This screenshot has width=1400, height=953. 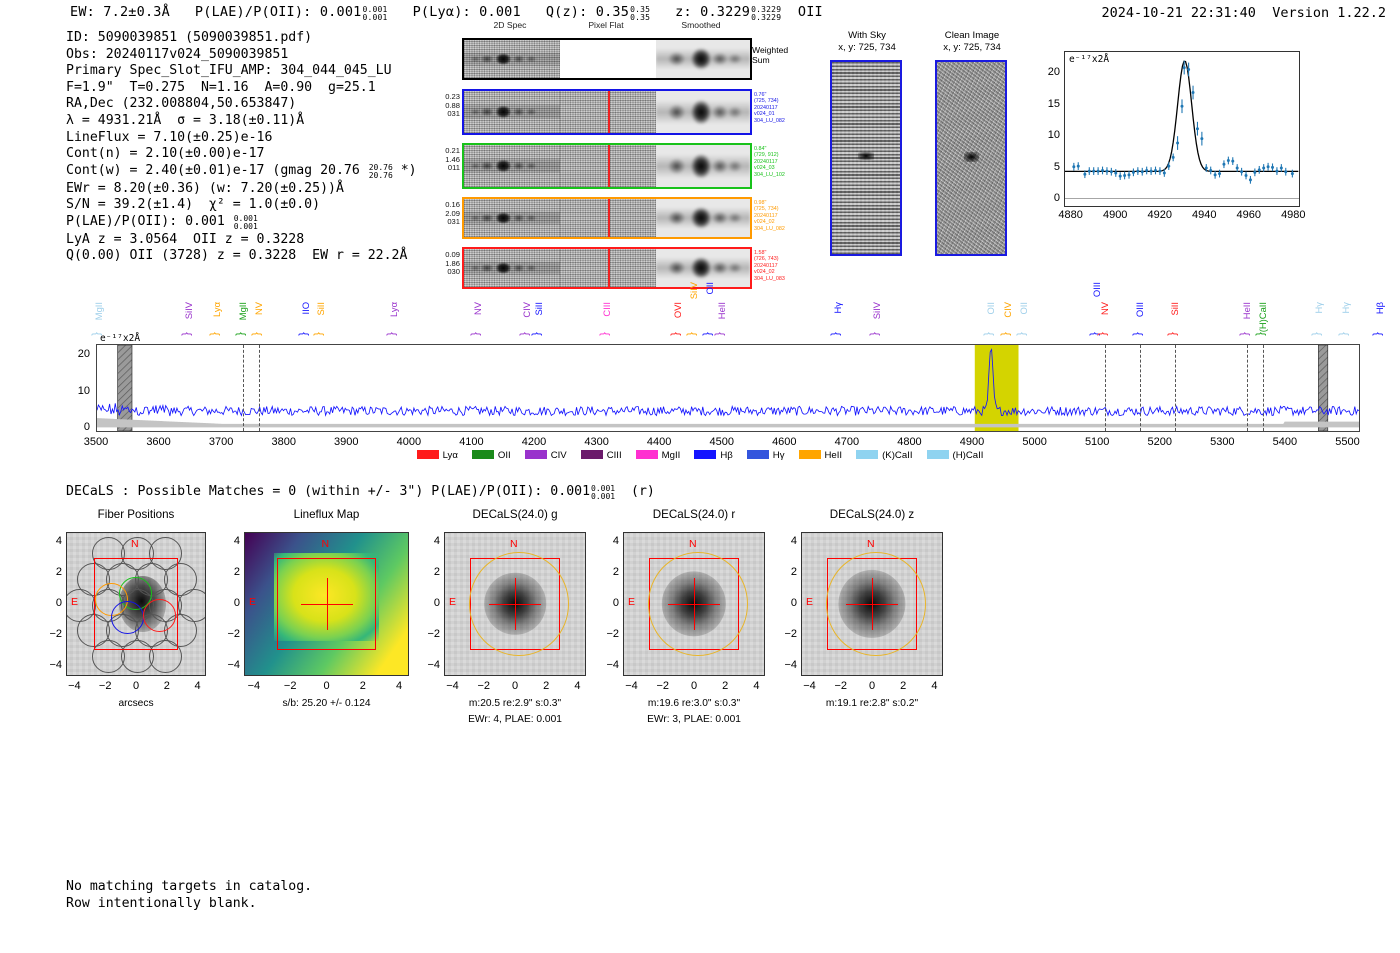 I want to click on info-line-9: EWr = 8.20(±0.36) (w: 7.20(±0.25))Å, so click(x=205, y=188).